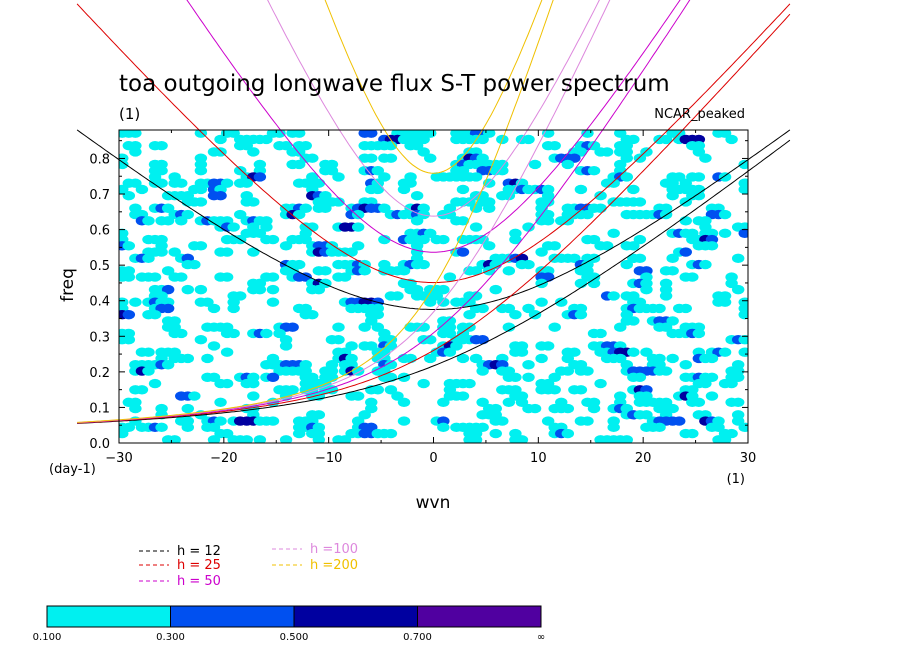  Describe the element at coordinates (699, 114) in the screenshot. I see `subtitle-right: NCAR_peaked` at that location.